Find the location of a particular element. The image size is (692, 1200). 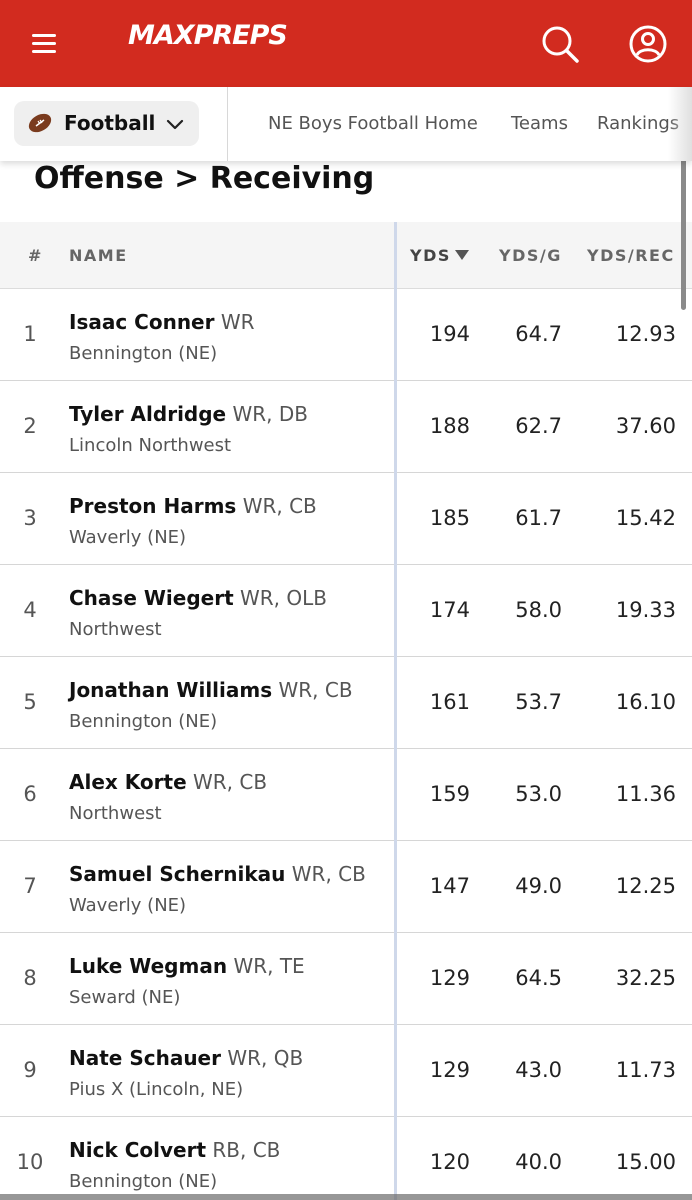

player-name: Alex Korte is located at coordinates (128, 782).